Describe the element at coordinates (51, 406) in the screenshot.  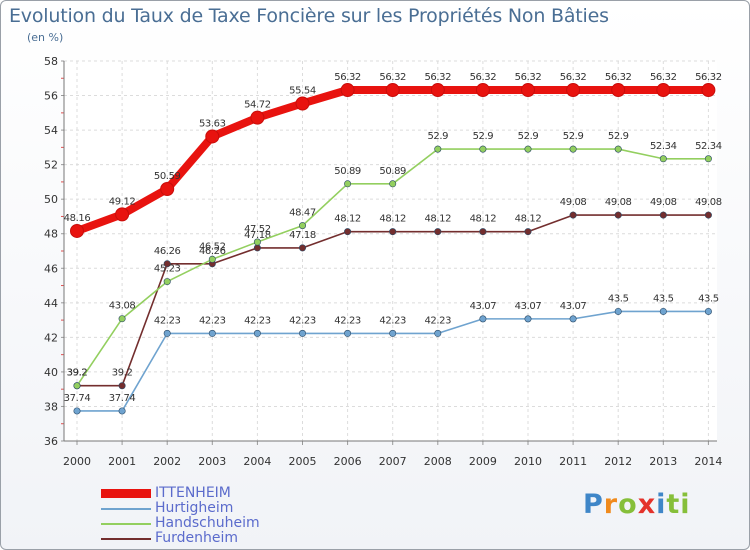
I see `y-tick-label: 38` at that location.